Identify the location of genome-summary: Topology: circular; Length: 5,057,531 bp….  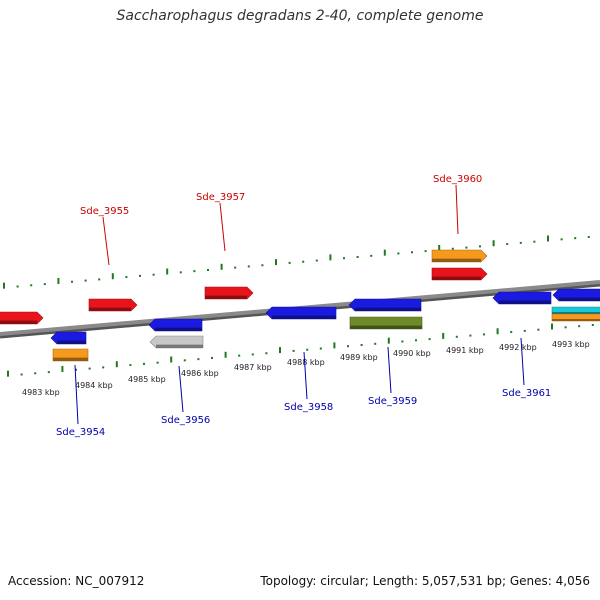
(425, 581).